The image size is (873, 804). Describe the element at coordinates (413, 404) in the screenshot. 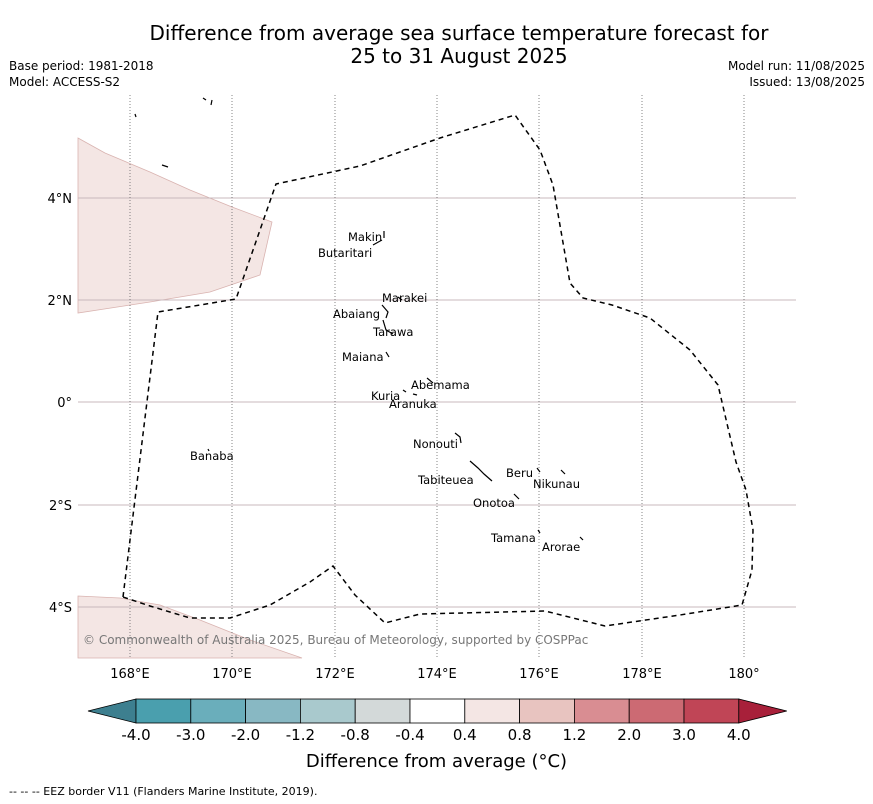

I see `island-label: Aranuka` at that location.